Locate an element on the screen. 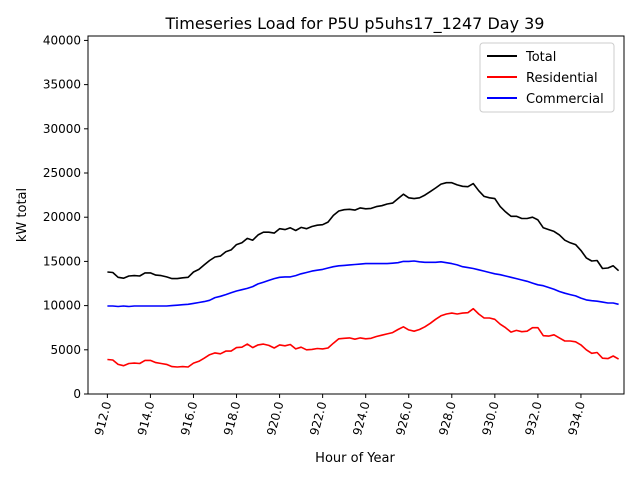 The image size is (640, 480). legend: Total Residential Commercial is located at coordinates (547, 77).